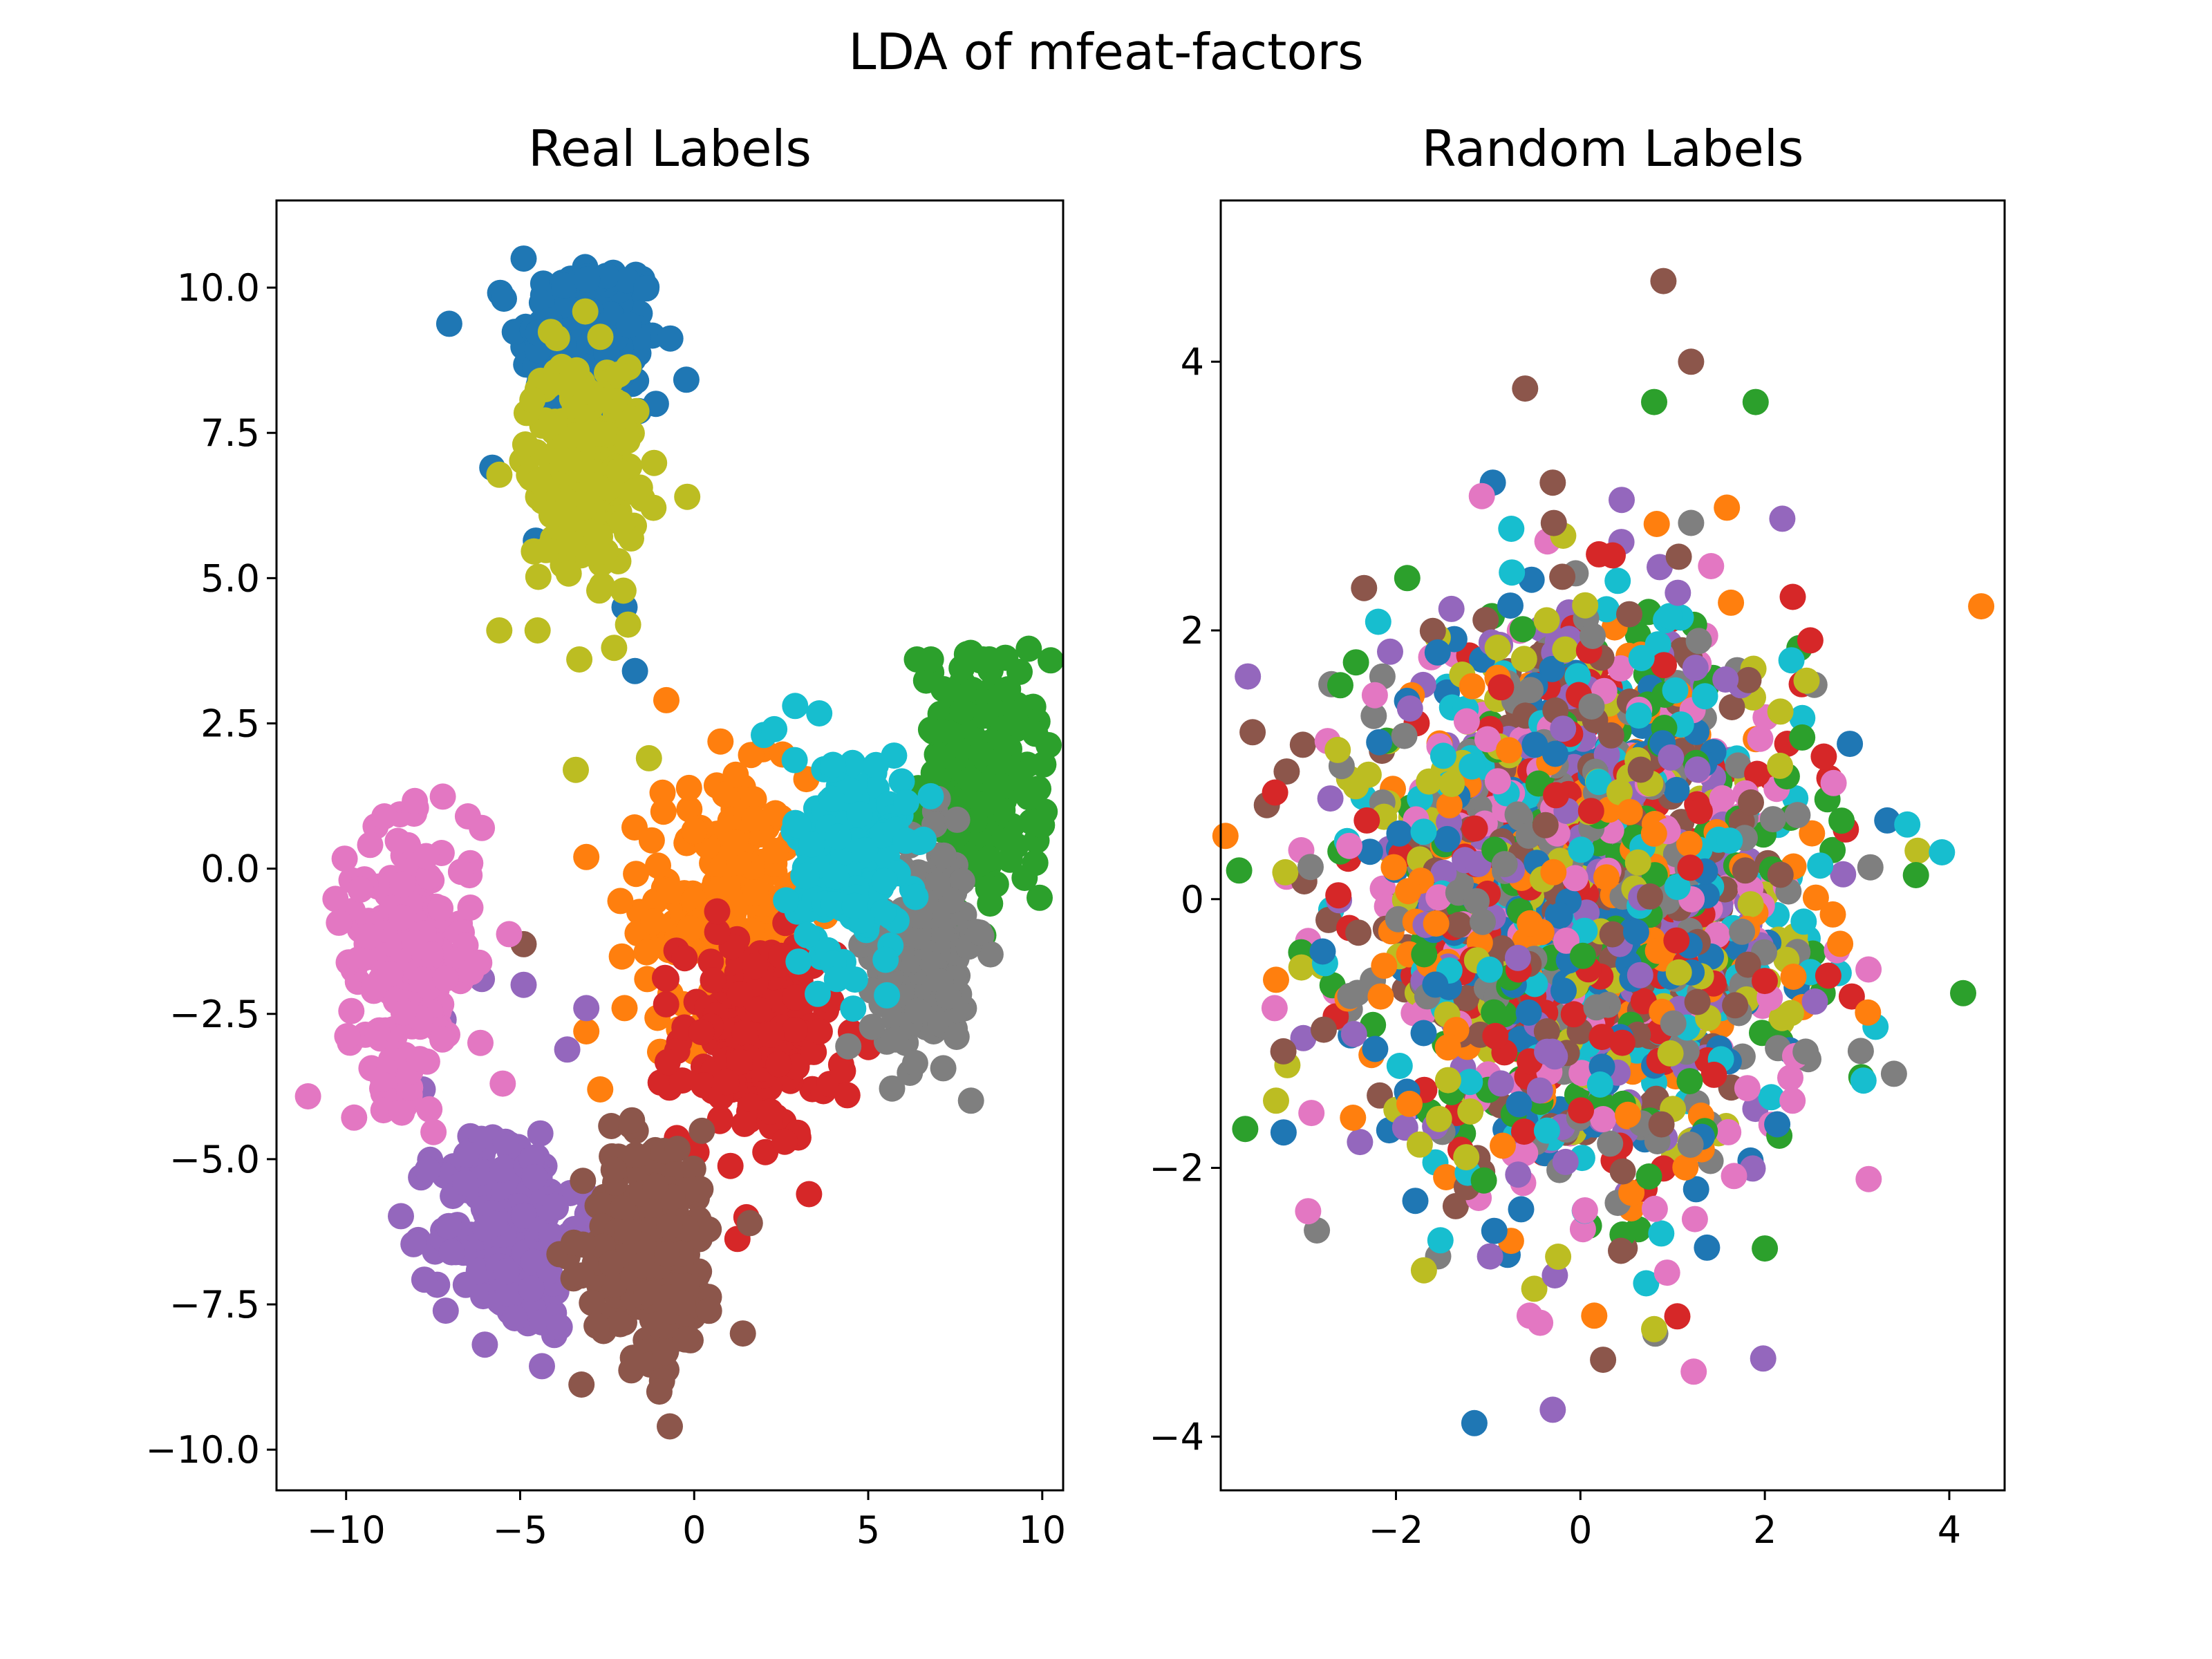  What do you see at coordinates (1192, 899) in the screenshot?
I see `y-tick-label: 0` at bounding box center [1192, 899].